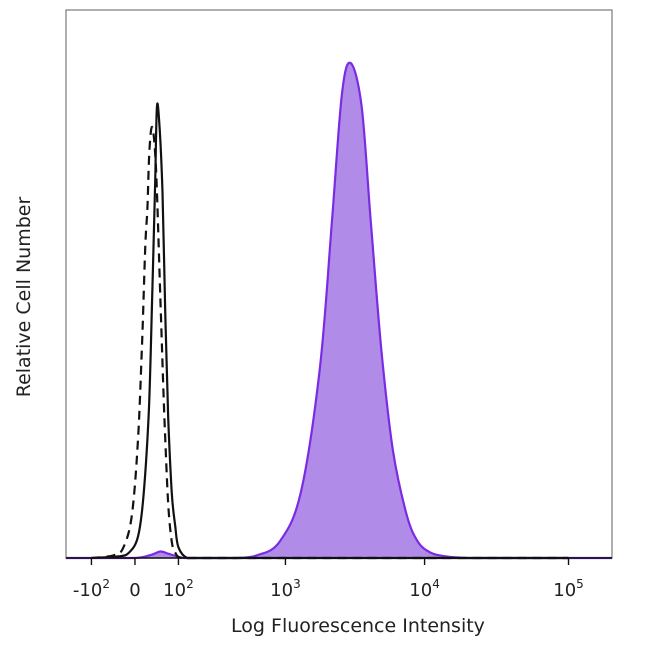 The image size is (650, 650). Describe the element at coordinates (178, 589) in the screenshot. I see `x-tick-label-2: 10²` at that location.